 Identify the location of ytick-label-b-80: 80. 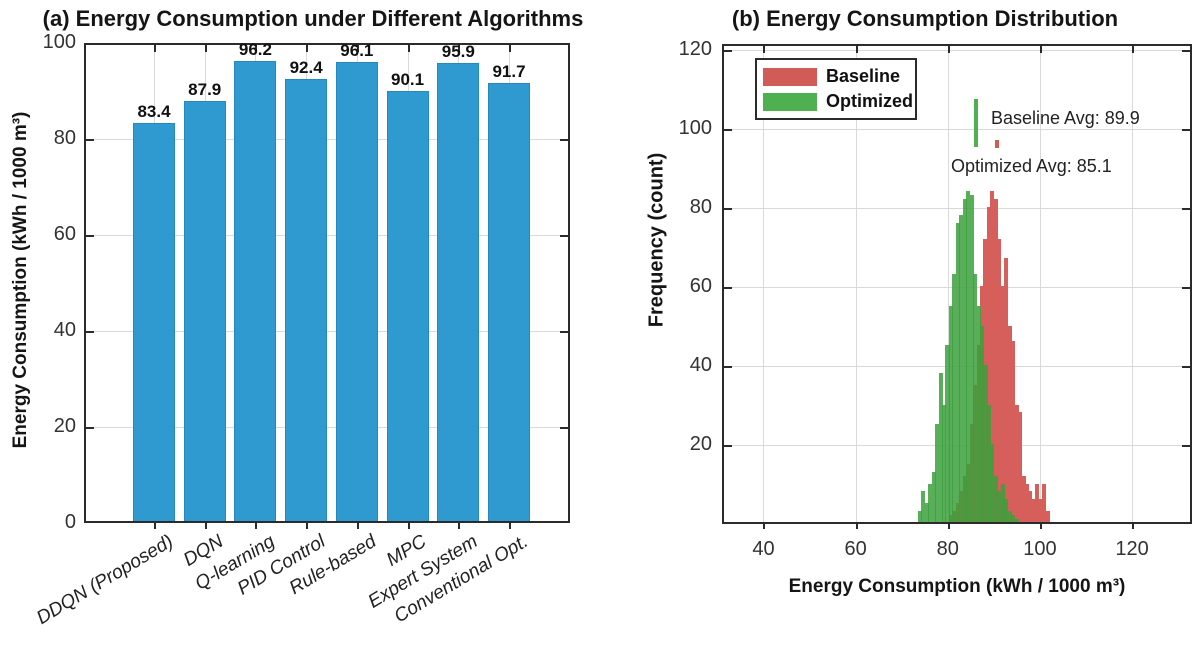
(700, 207).